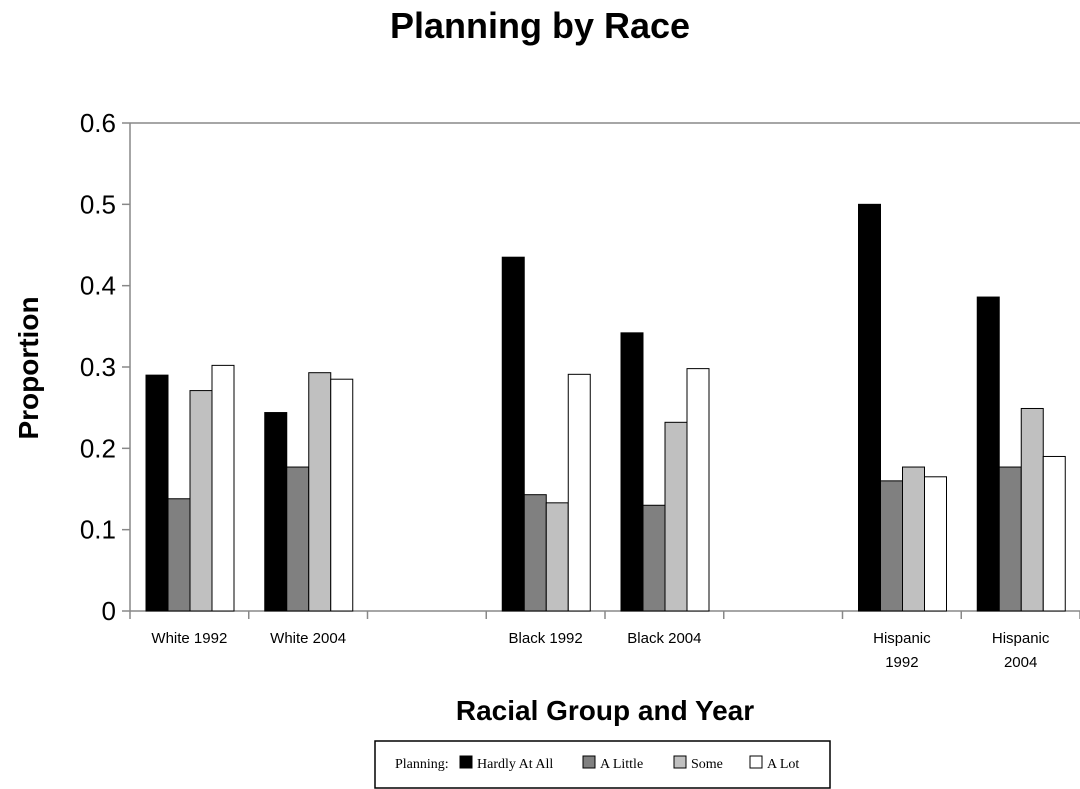 This screenshot has width=1080, height=789. Describe the element at coordinates (707, 764) in the screenshot. I see `legend-label: Some` at that location.